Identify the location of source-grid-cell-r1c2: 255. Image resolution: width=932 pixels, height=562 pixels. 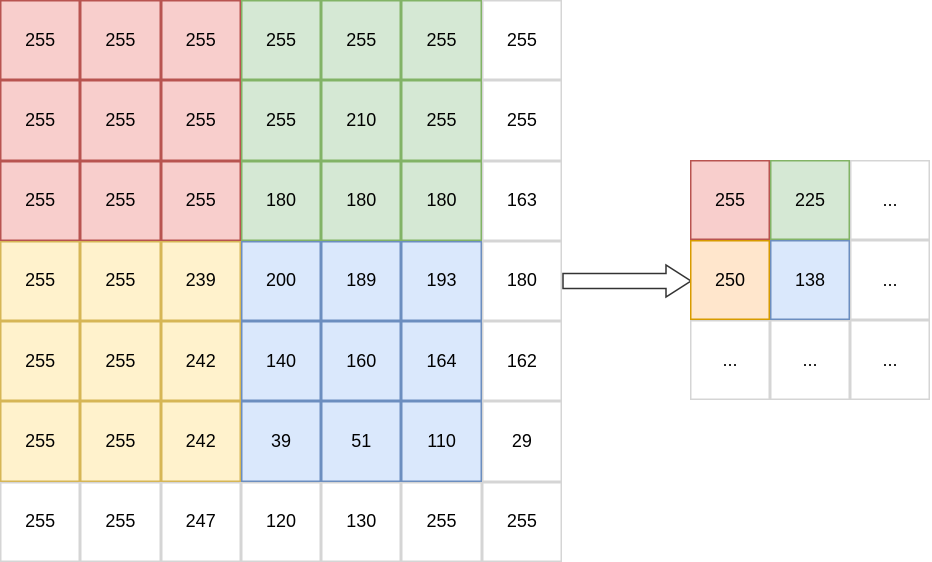
(120, 40).